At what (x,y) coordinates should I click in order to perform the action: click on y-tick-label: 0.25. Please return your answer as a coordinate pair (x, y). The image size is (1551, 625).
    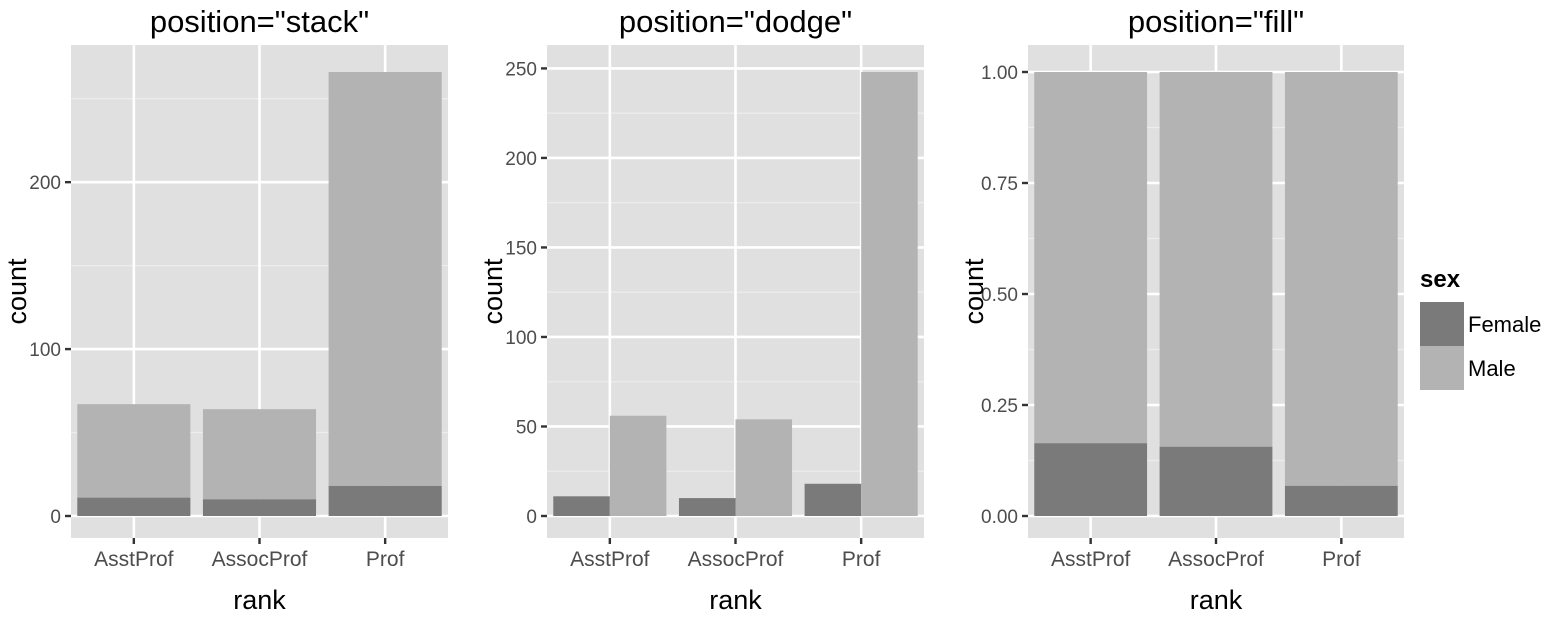
    Looking at the image, I should click on (999, 406).